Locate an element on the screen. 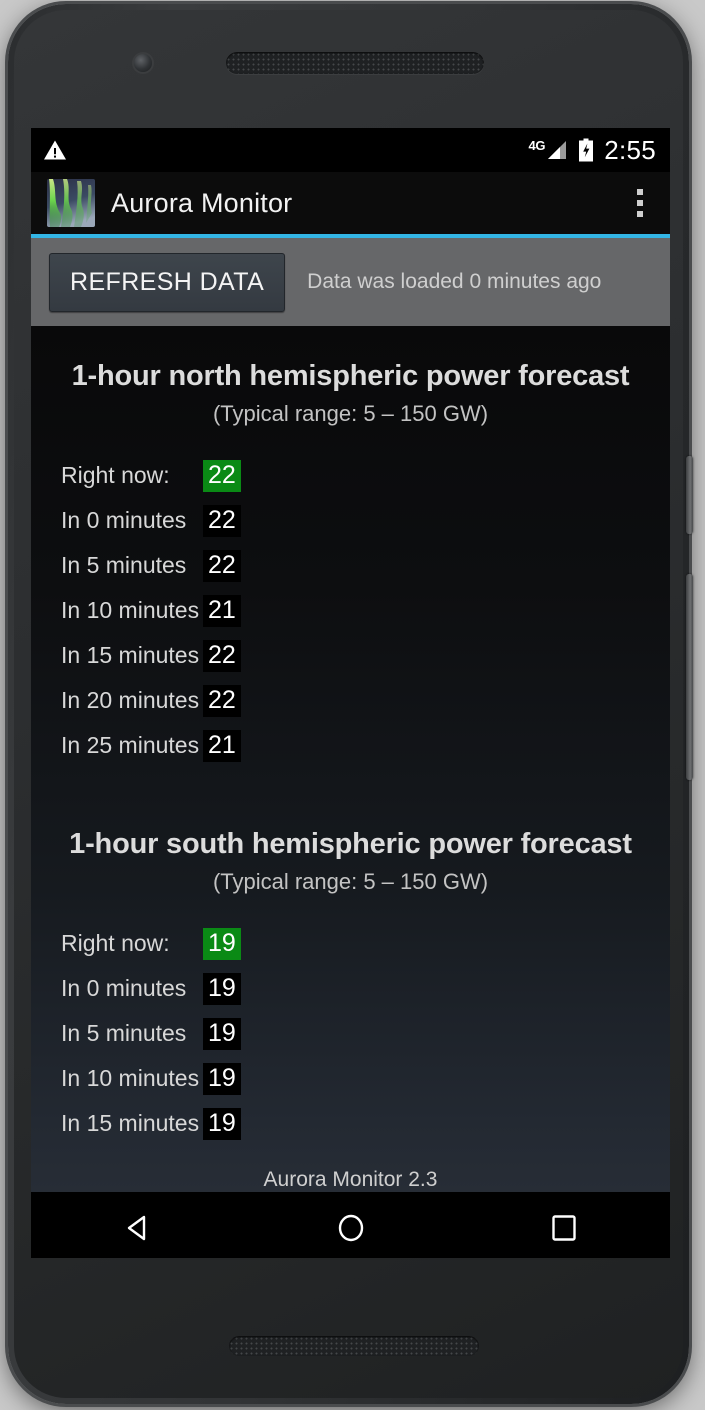  forecast-row: In 10 minutes 21 is located at coordinates (357, 610).